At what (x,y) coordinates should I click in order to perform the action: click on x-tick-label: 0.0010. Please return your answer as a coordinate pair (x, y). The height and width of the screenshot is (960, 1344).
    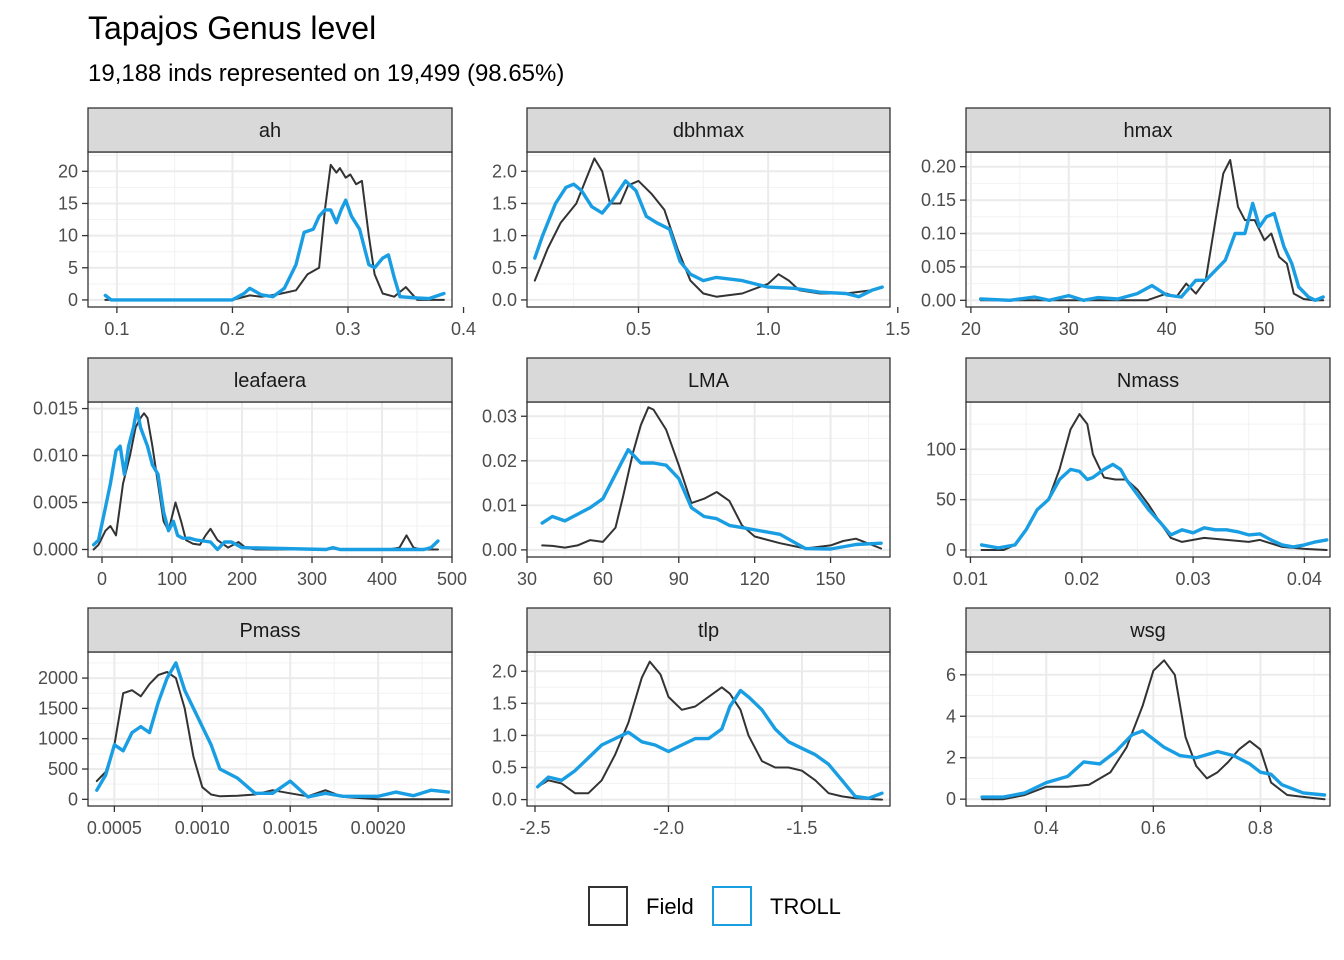
    Looking at the image, I should click on (202, 828).